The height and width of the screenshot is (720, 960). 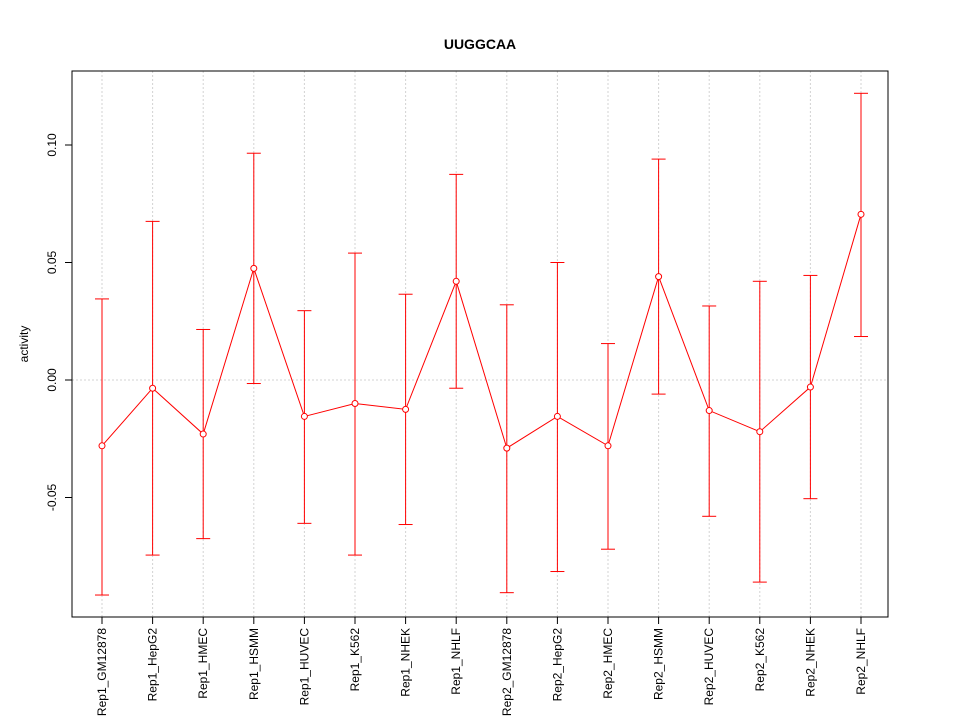 I want to click on x-tick-label: Rep1_GM12878, so click(x=102, y=672).